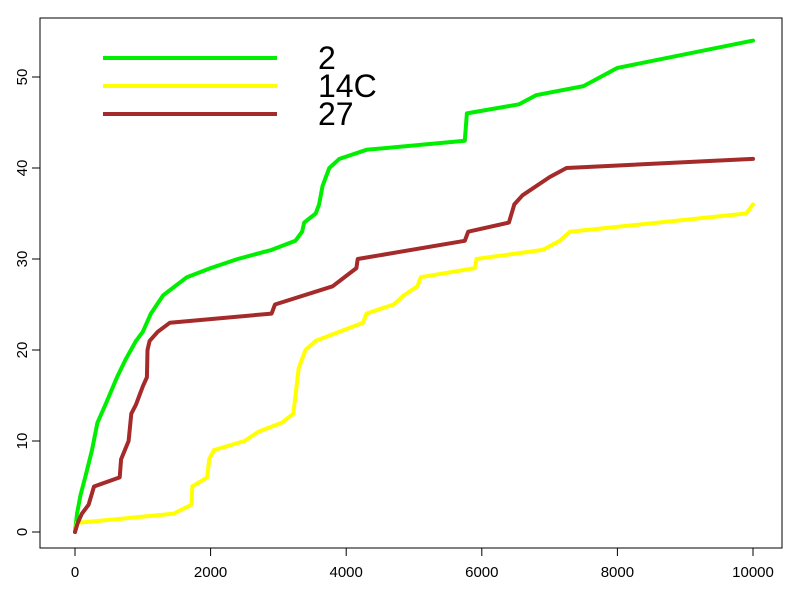 The height and width of the screenshot is (600, 800). Describe the element at coordinates (22, 168) in the screenshot. I see `y-tick-label: 40` at that location.